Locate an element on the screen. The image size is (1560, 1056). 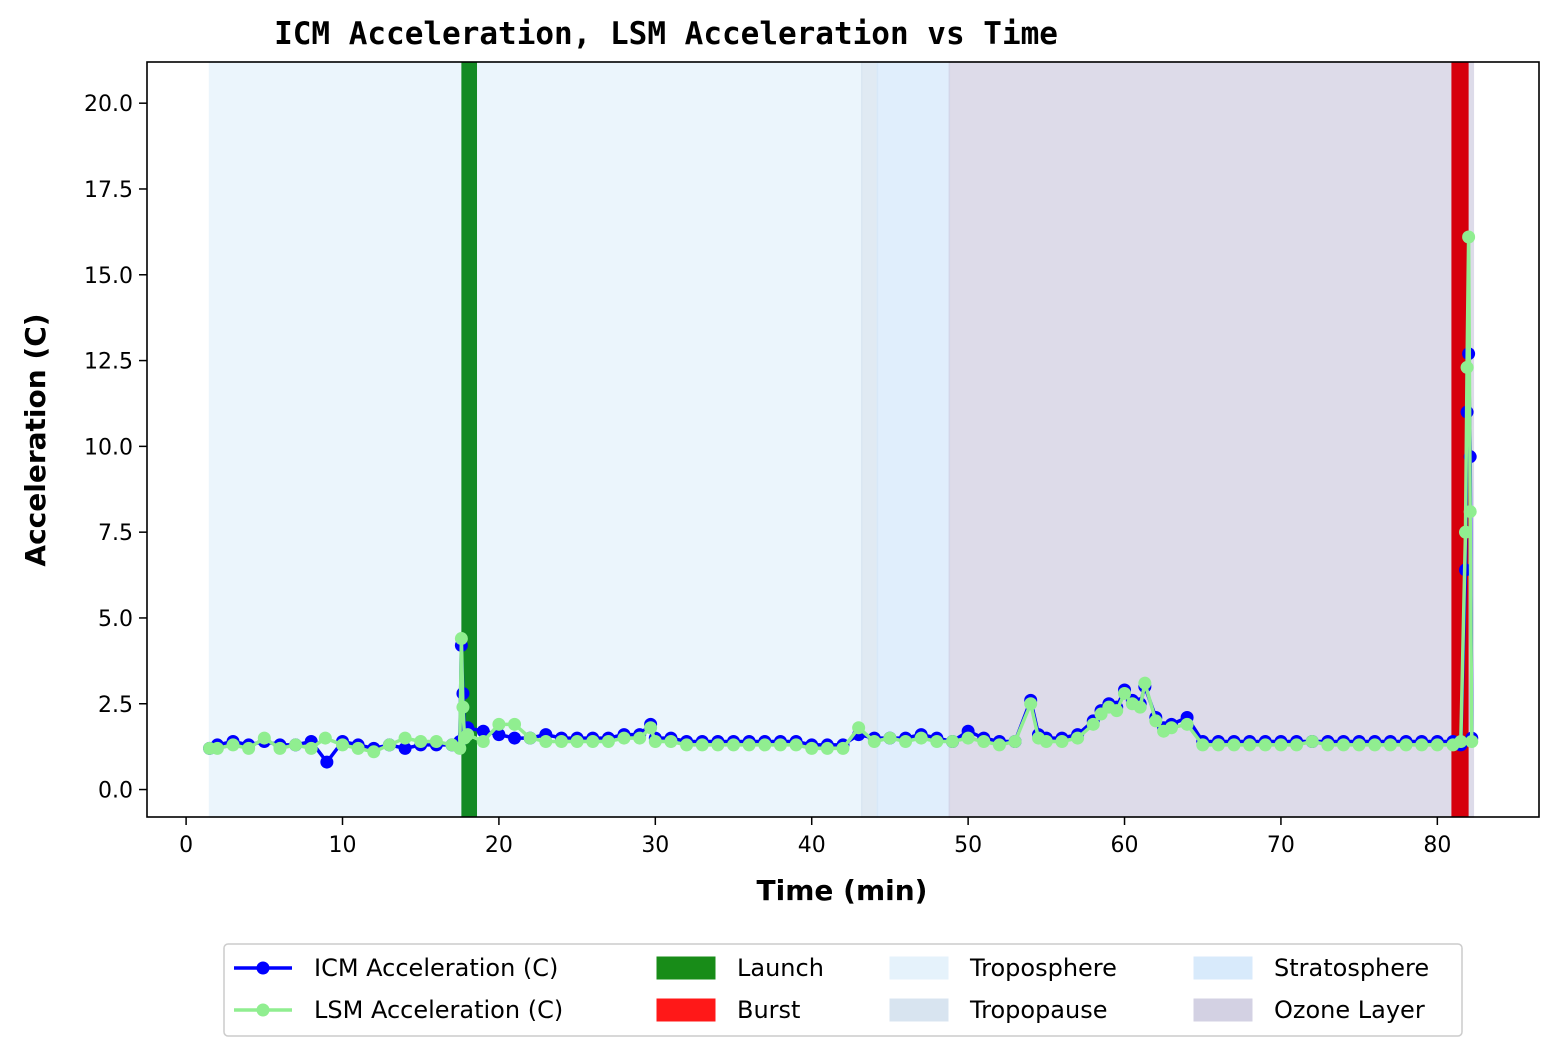
legend-swatch-burst is located at coordinates (686, 1010).